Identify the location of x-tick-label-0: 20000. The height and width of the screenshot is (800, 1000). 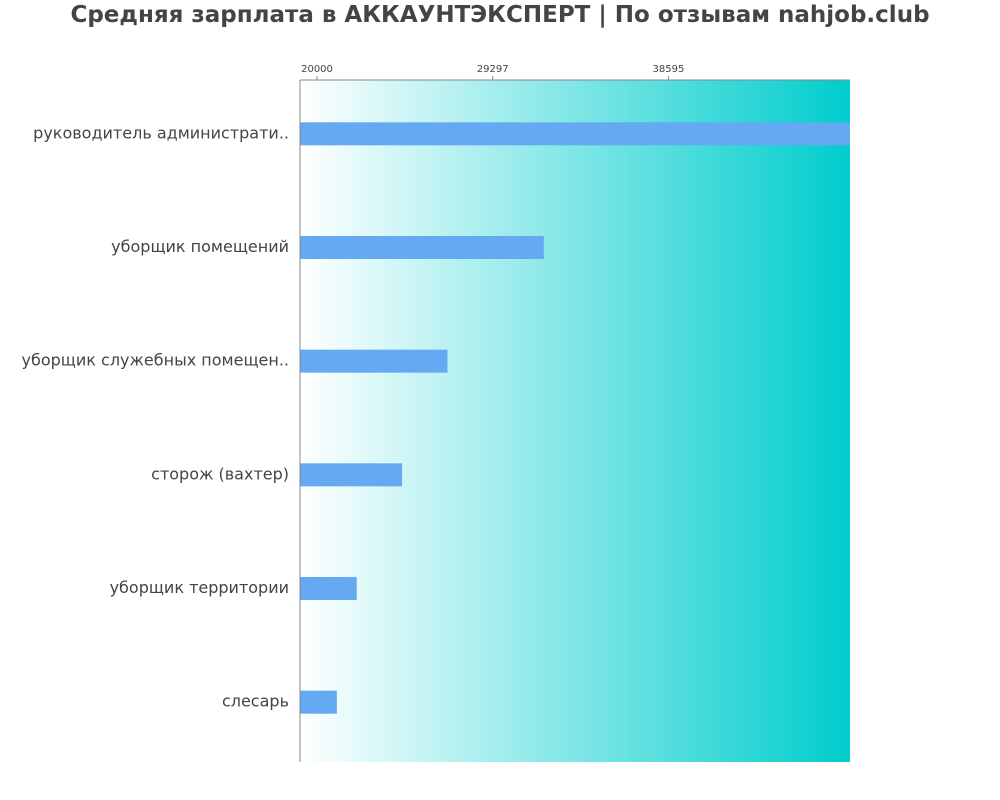
(317, 69).